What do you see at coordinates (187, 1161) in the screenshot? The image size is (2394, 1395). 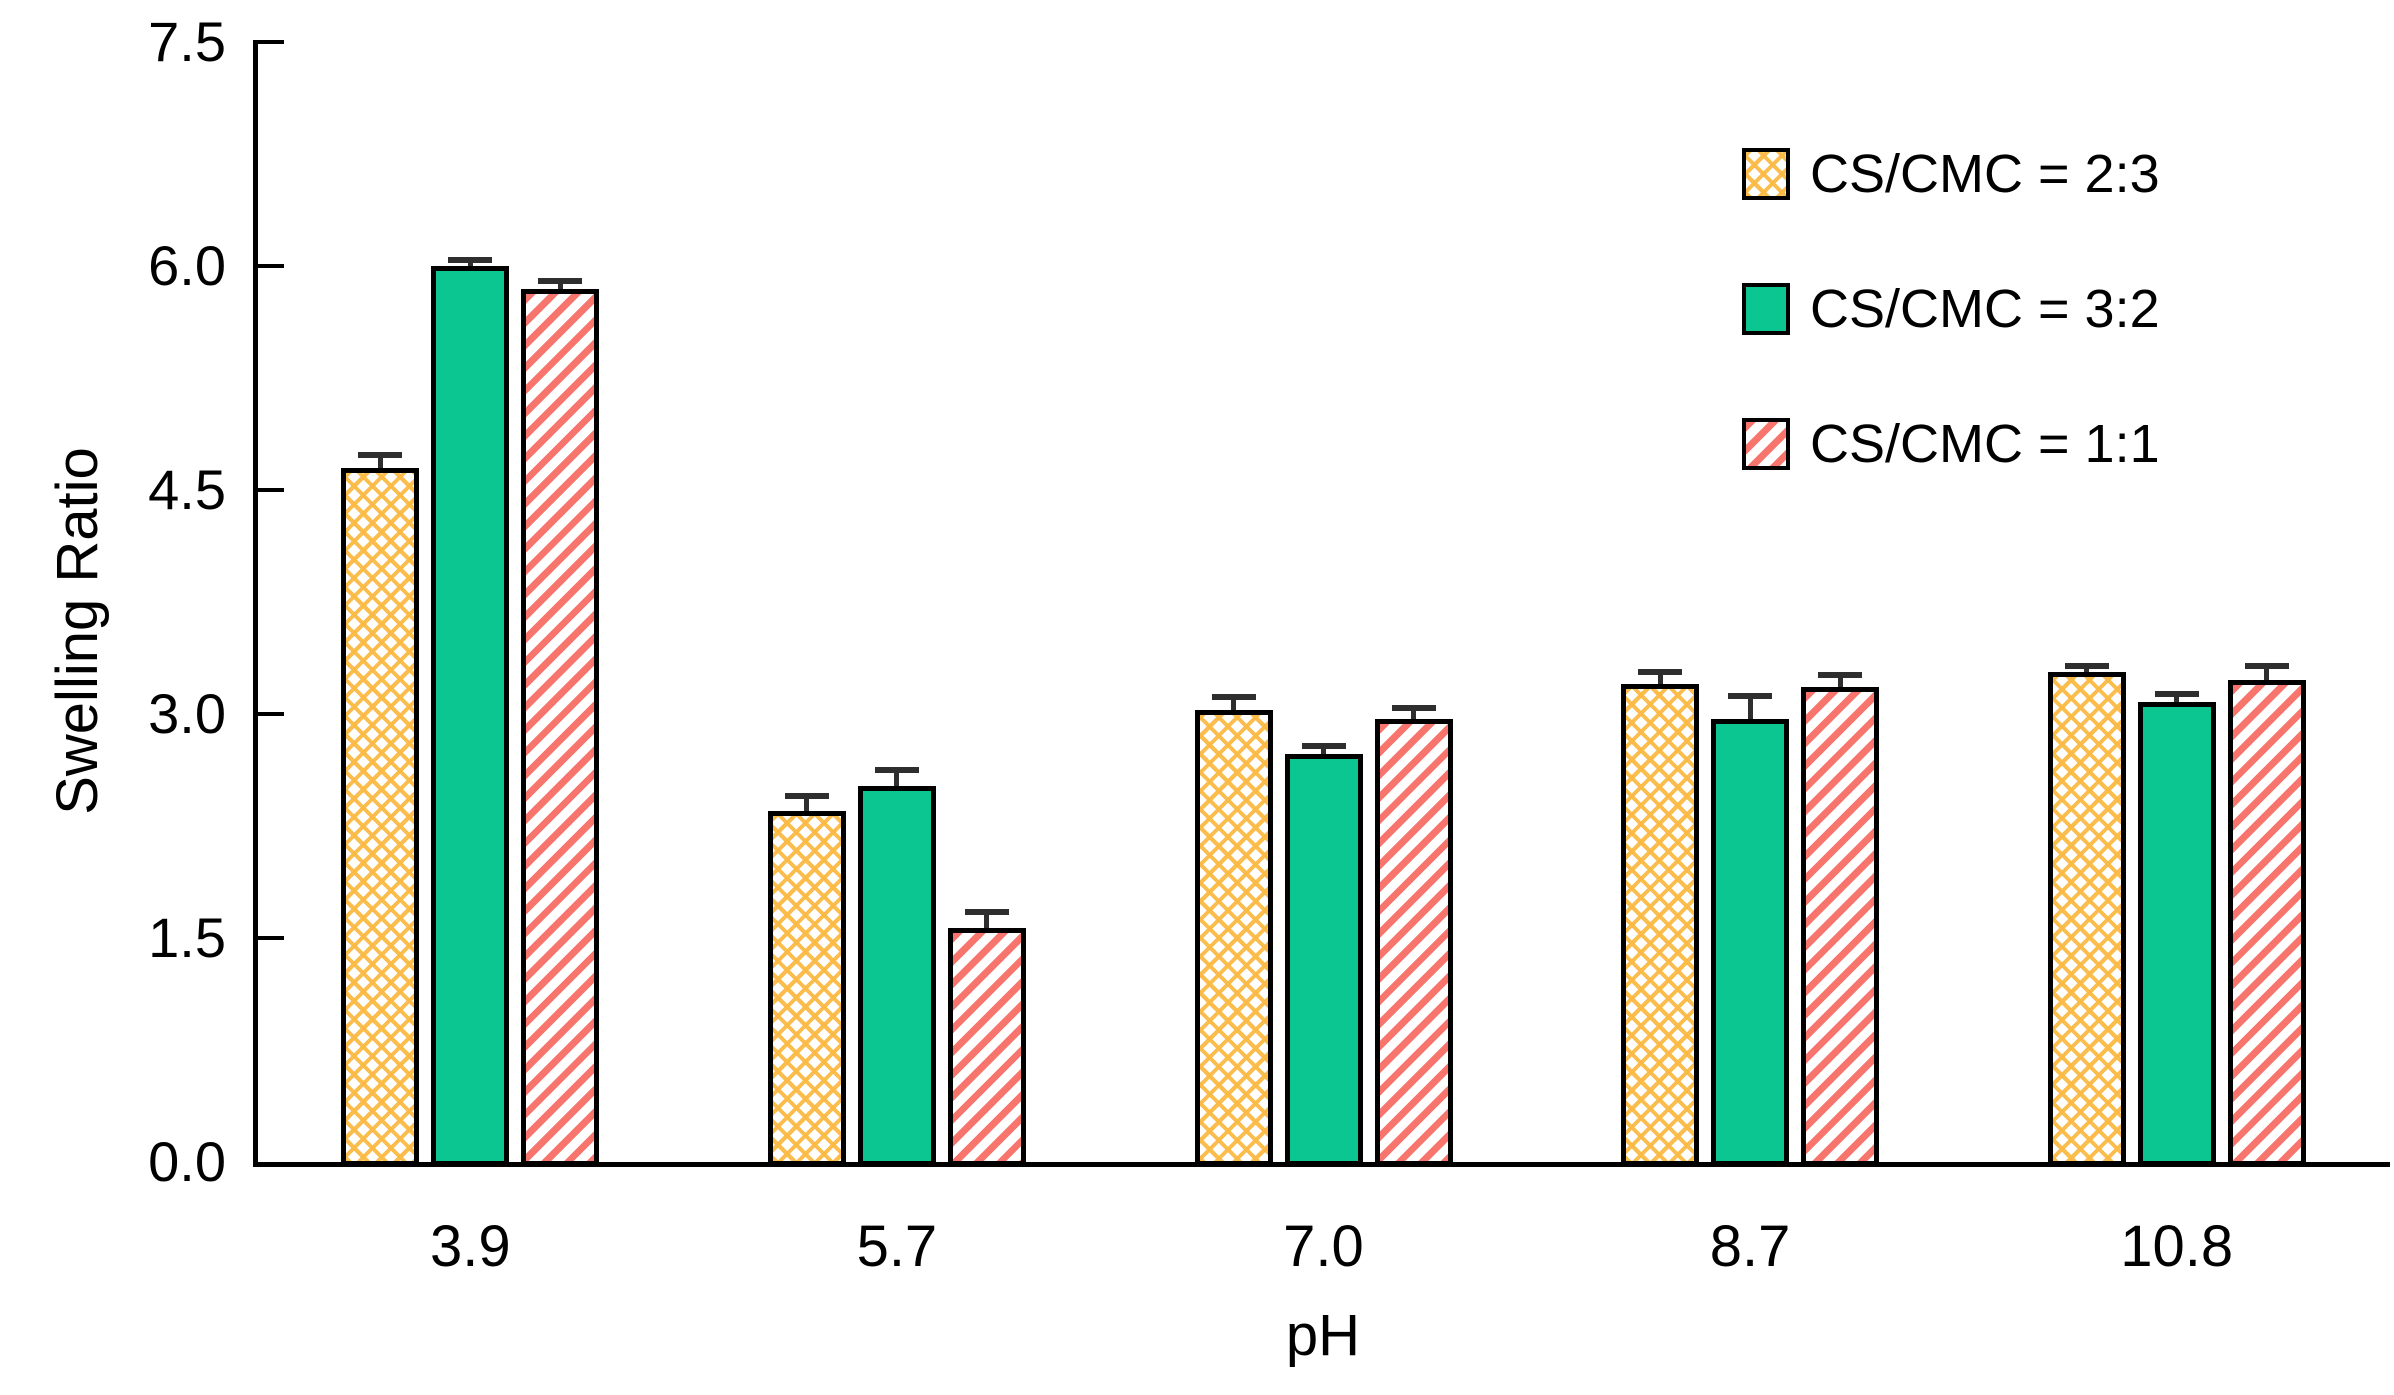 I see `y-tick-label: 0.0` at bounding box center [187, 1161].